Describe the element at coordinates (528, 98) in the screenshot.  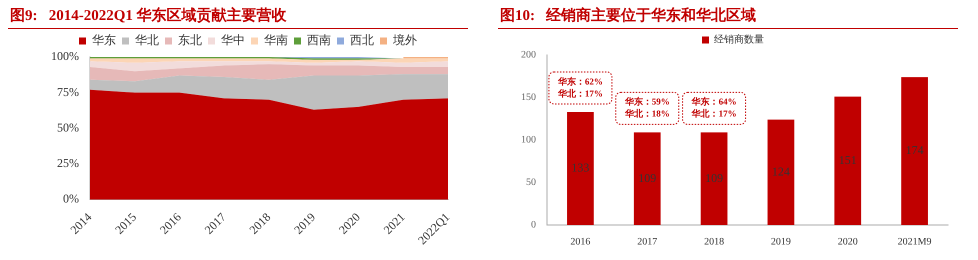
I see `y-tick-label: 150` at that location.